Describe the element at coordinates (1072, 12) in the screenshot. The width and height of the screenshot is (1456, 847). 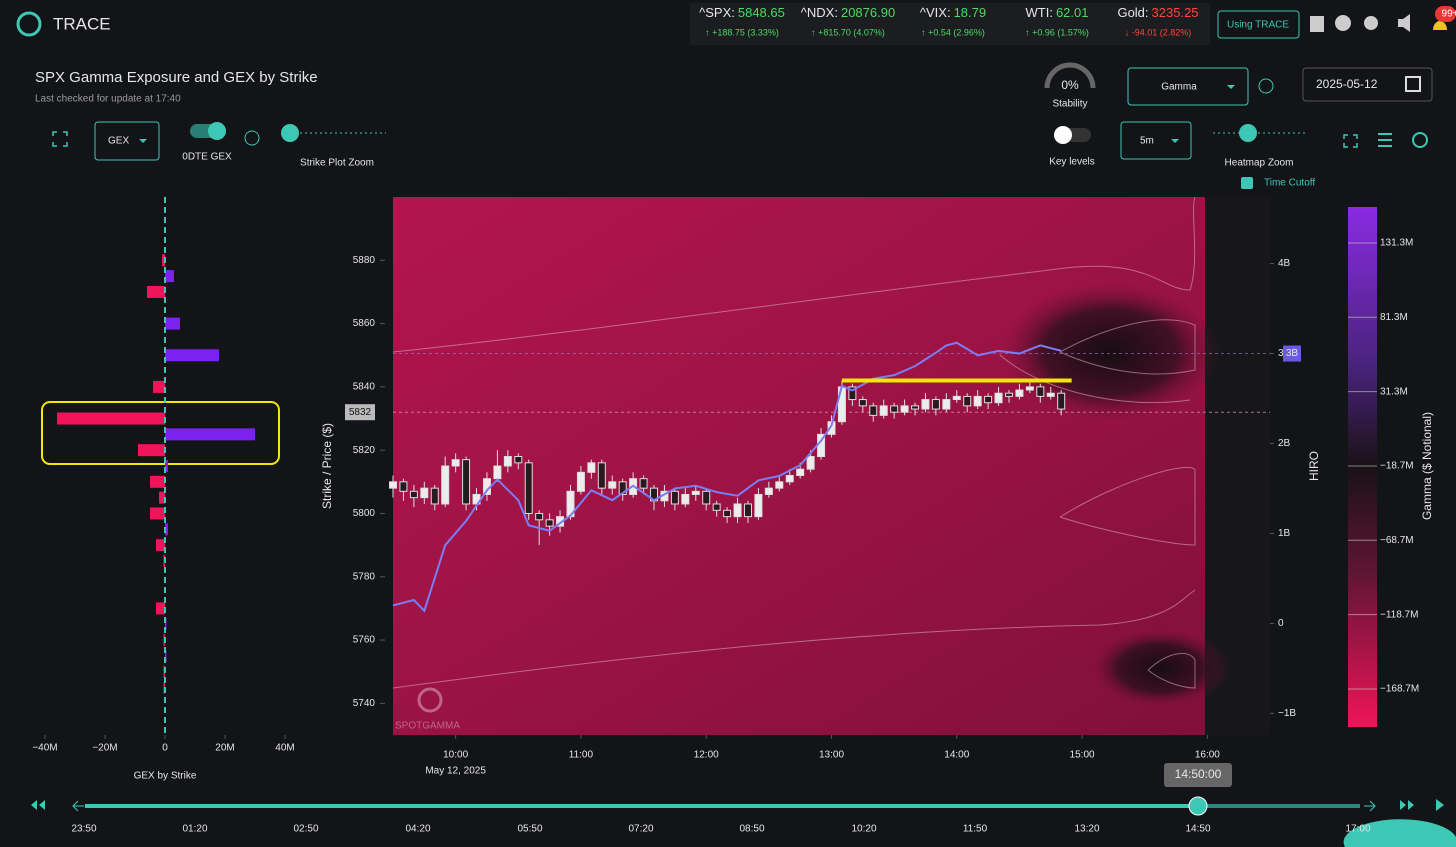
I see `ticker-price: 62.01` at that location.